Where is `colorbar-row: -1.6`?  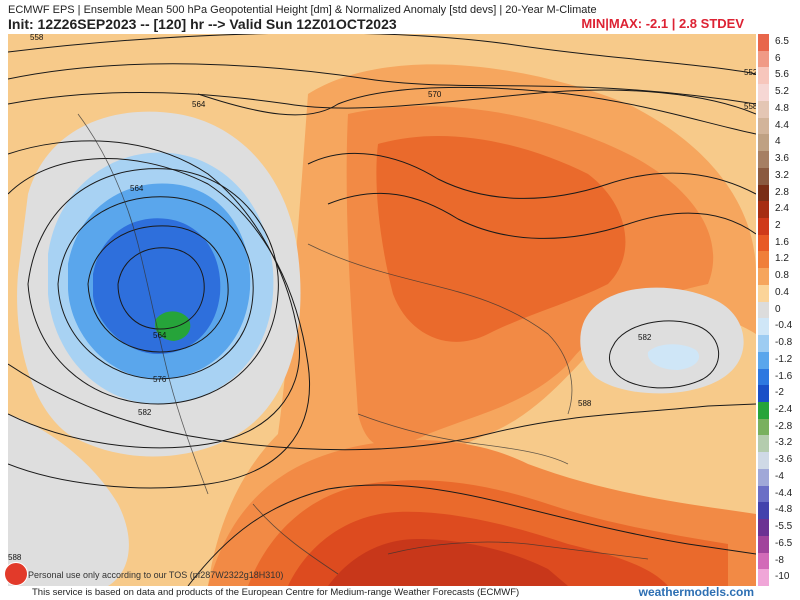 colorbar-row: -1.6 is located at coordinates (779, 377).